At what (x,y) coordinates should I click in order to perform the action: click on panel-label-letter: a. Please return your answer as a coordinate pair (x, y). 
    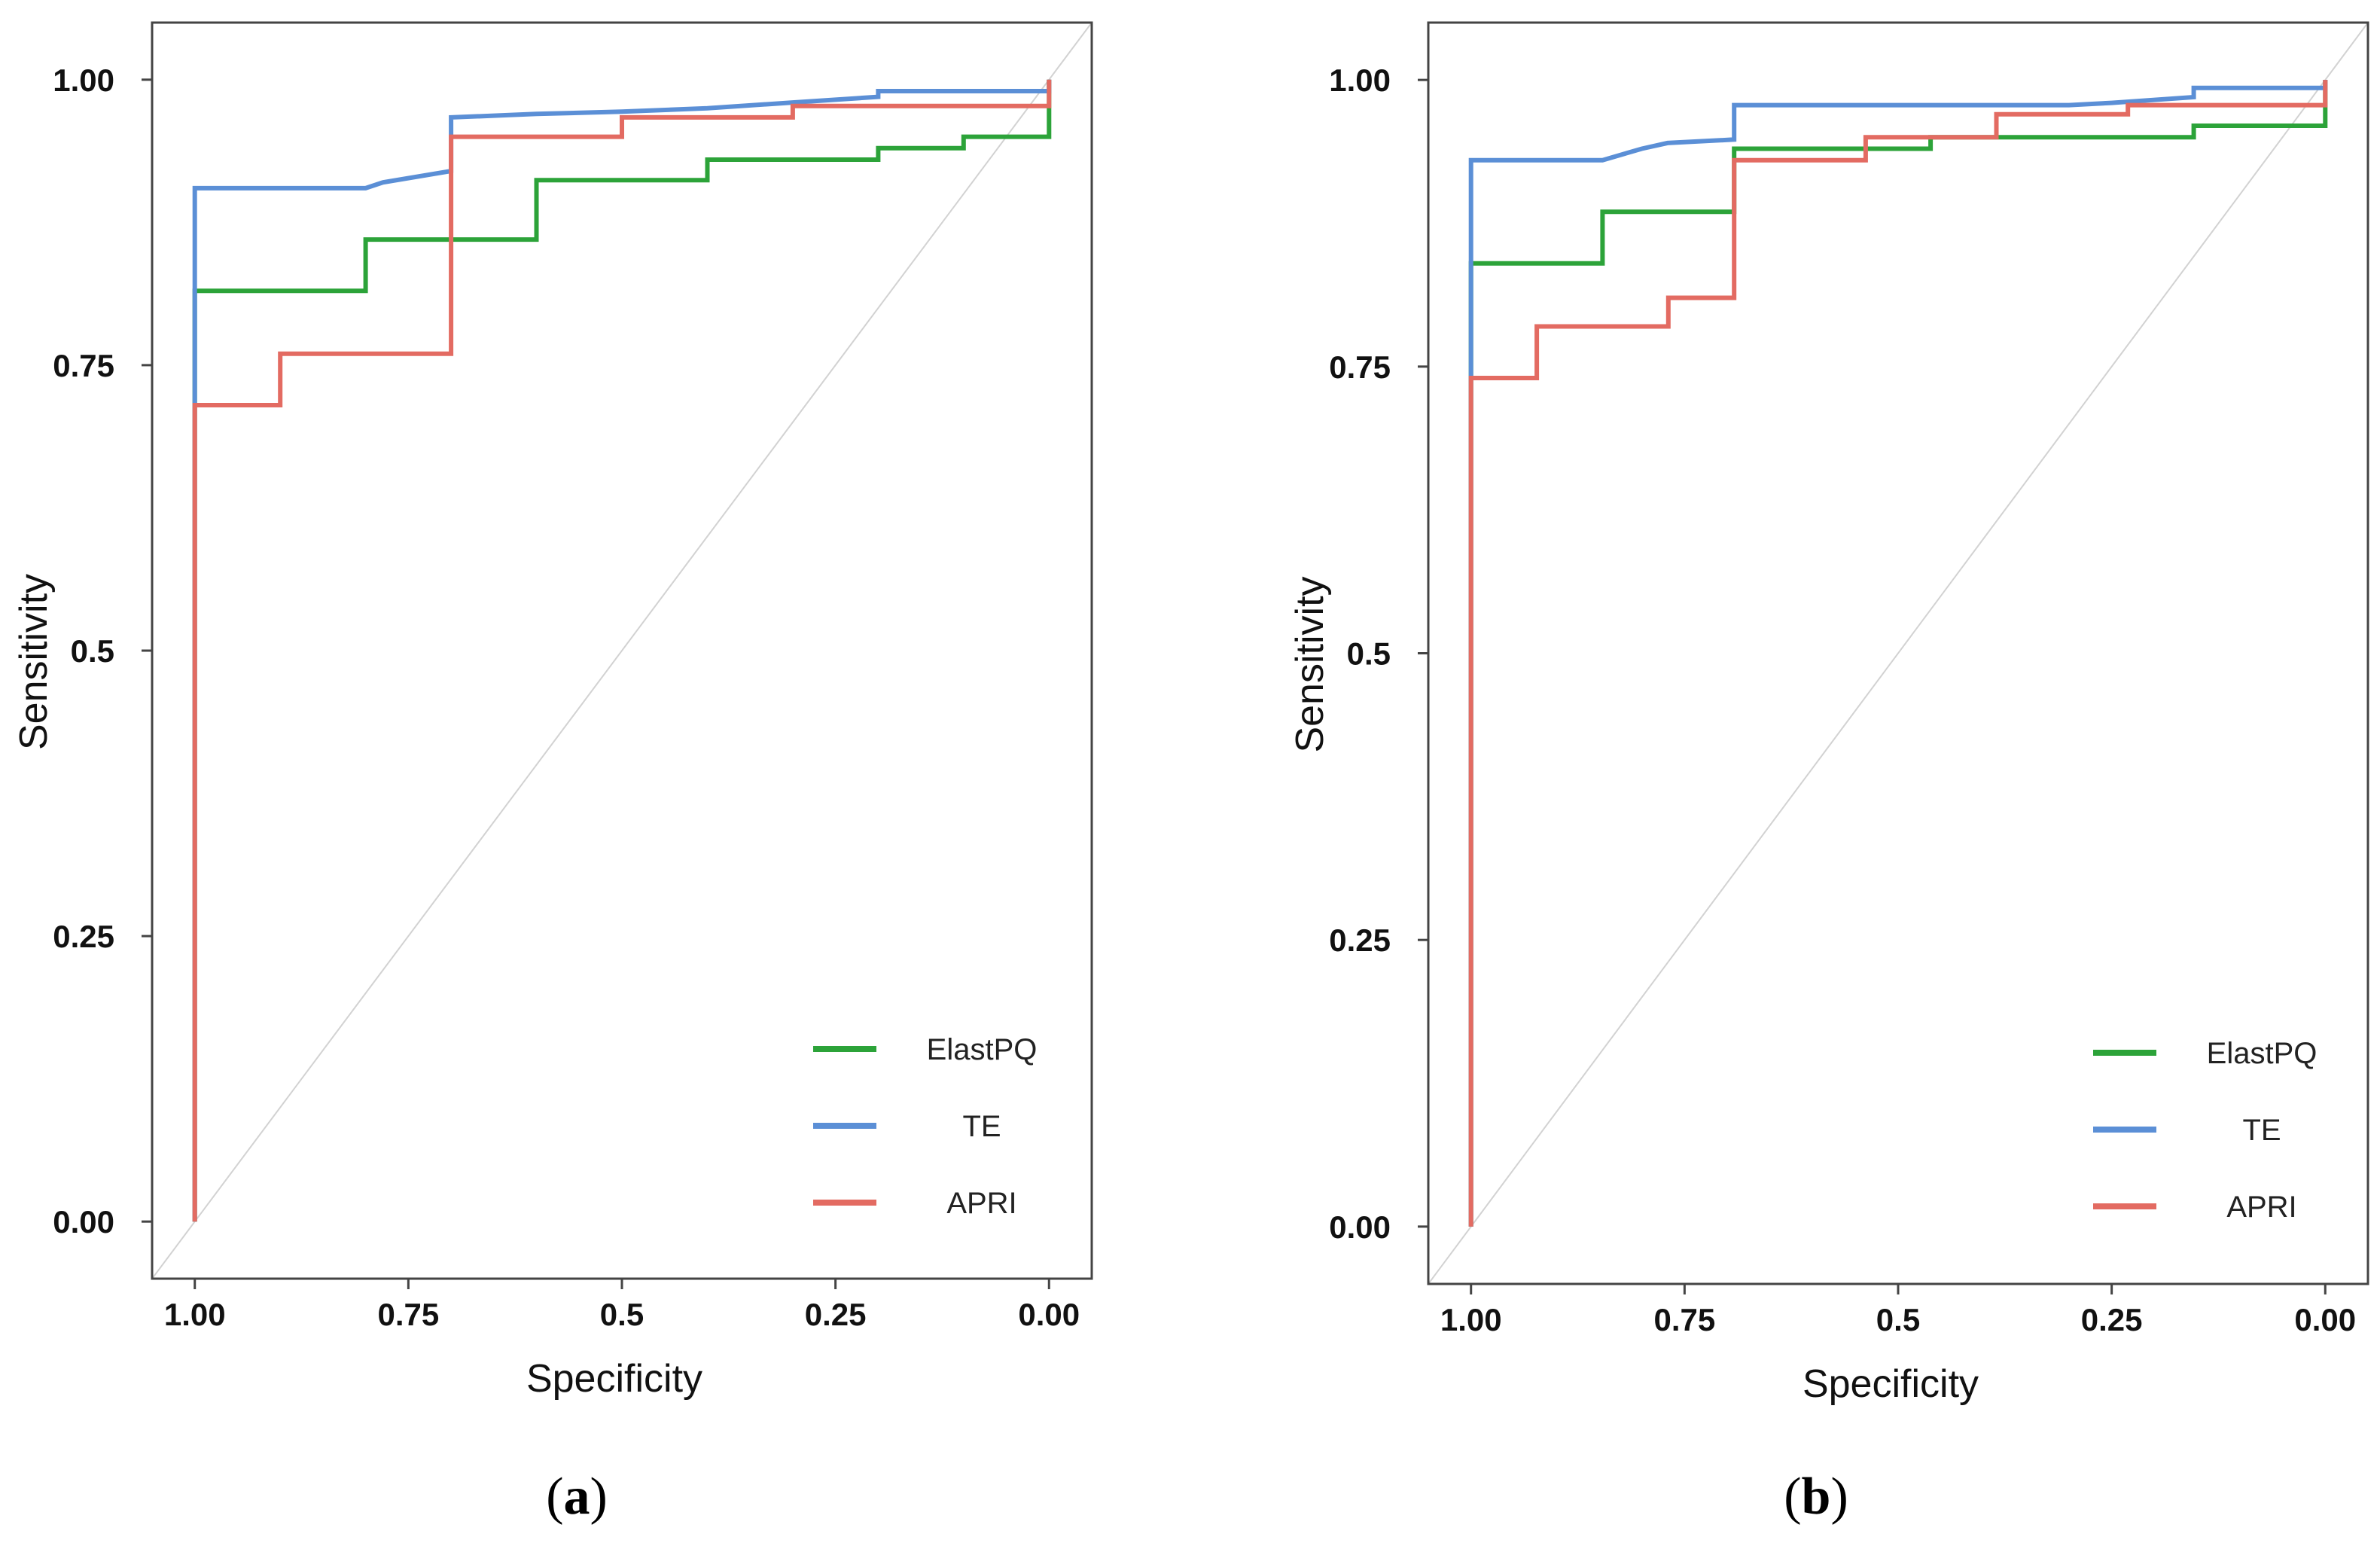
    Looking at the image, I should click on (577, 1497).